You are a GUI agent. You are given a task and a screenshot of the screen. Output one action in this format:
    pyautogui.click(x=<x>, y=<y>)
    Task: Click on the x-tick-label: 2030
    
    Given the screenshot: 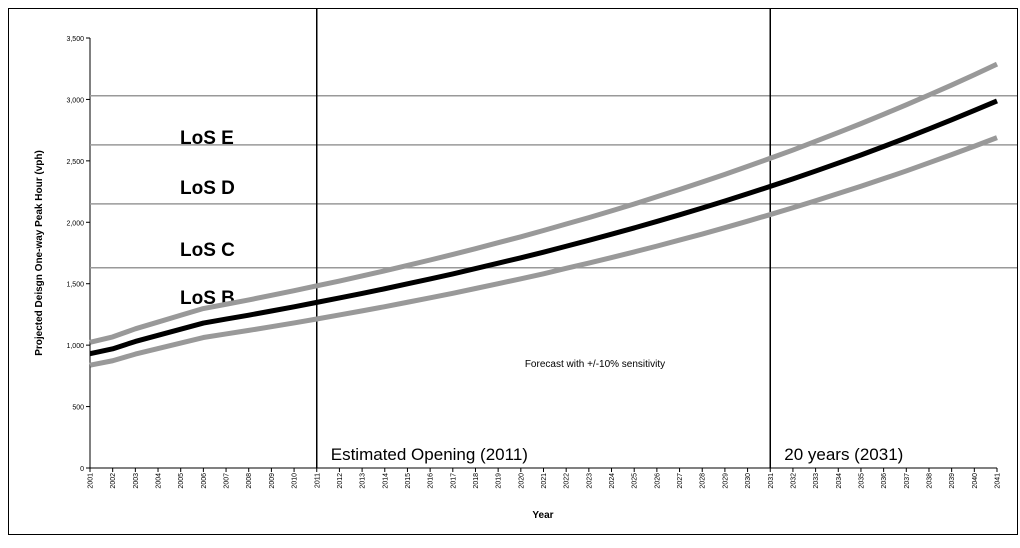 What is the action you would take?
    pyautogui.click(x=748, y=481)
    